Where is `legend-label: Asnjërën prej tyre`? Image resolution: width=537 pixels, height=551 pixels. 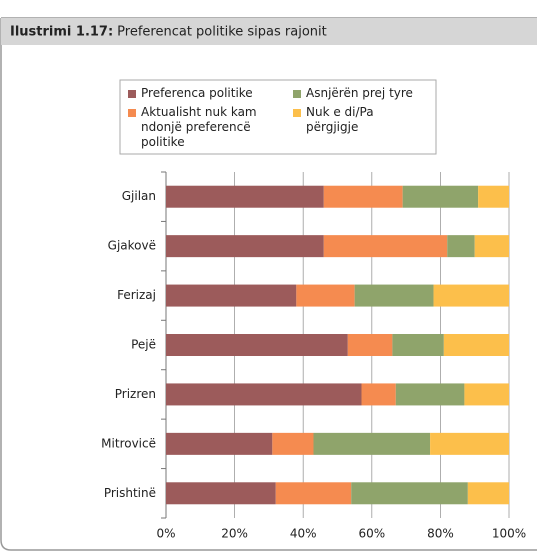
legend-label: Asnjërën prej tyre is located at coordinates (359, 93).